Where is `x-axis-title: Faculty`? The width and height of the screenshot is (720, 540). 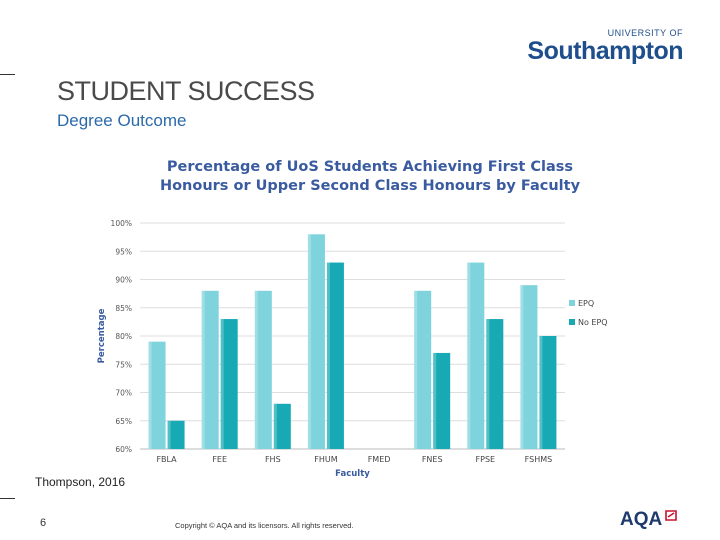 x-axis-title: Faculty is located at coordinates (352, 474).